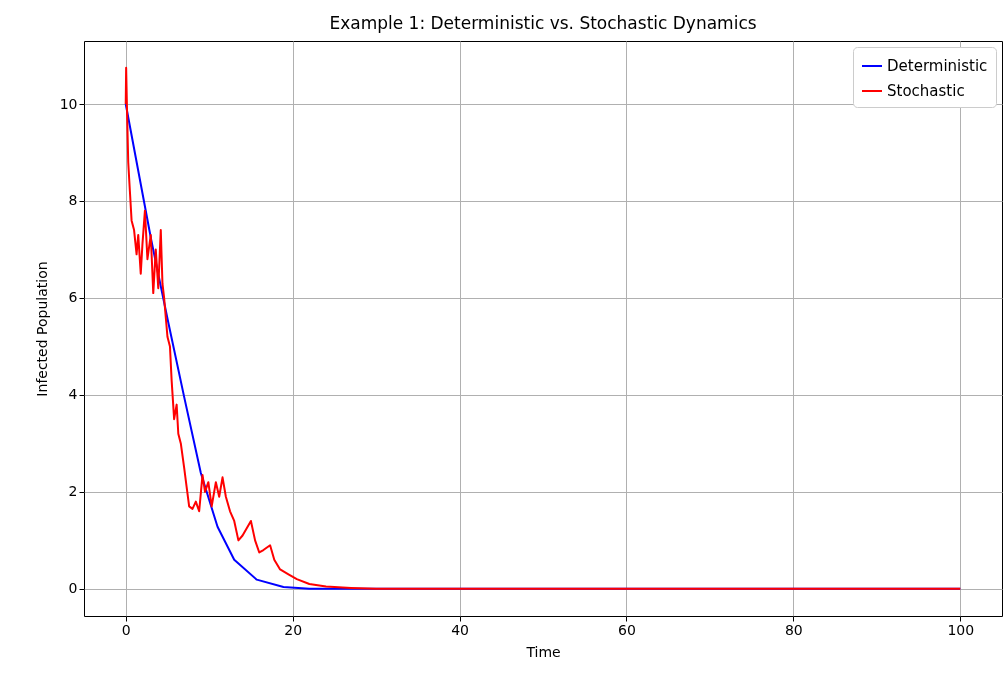  What do you see at coordinates (73, 297) in the screenshot?
I see `y-tick-label: 6` at bounding box center [73, 297].